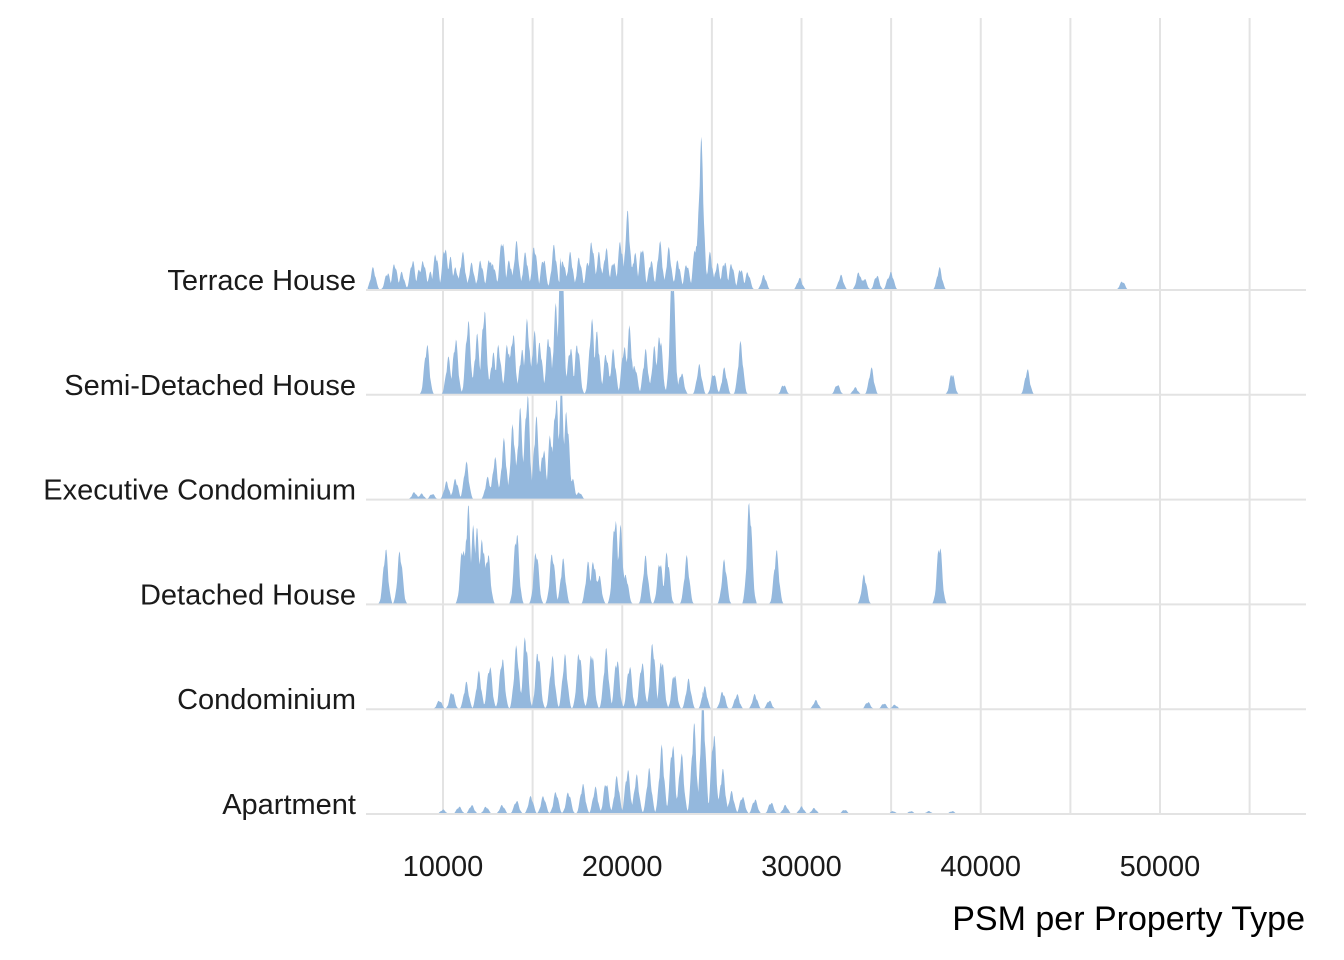  I want to click on x-tick-label: 30000, so click(801, 867).